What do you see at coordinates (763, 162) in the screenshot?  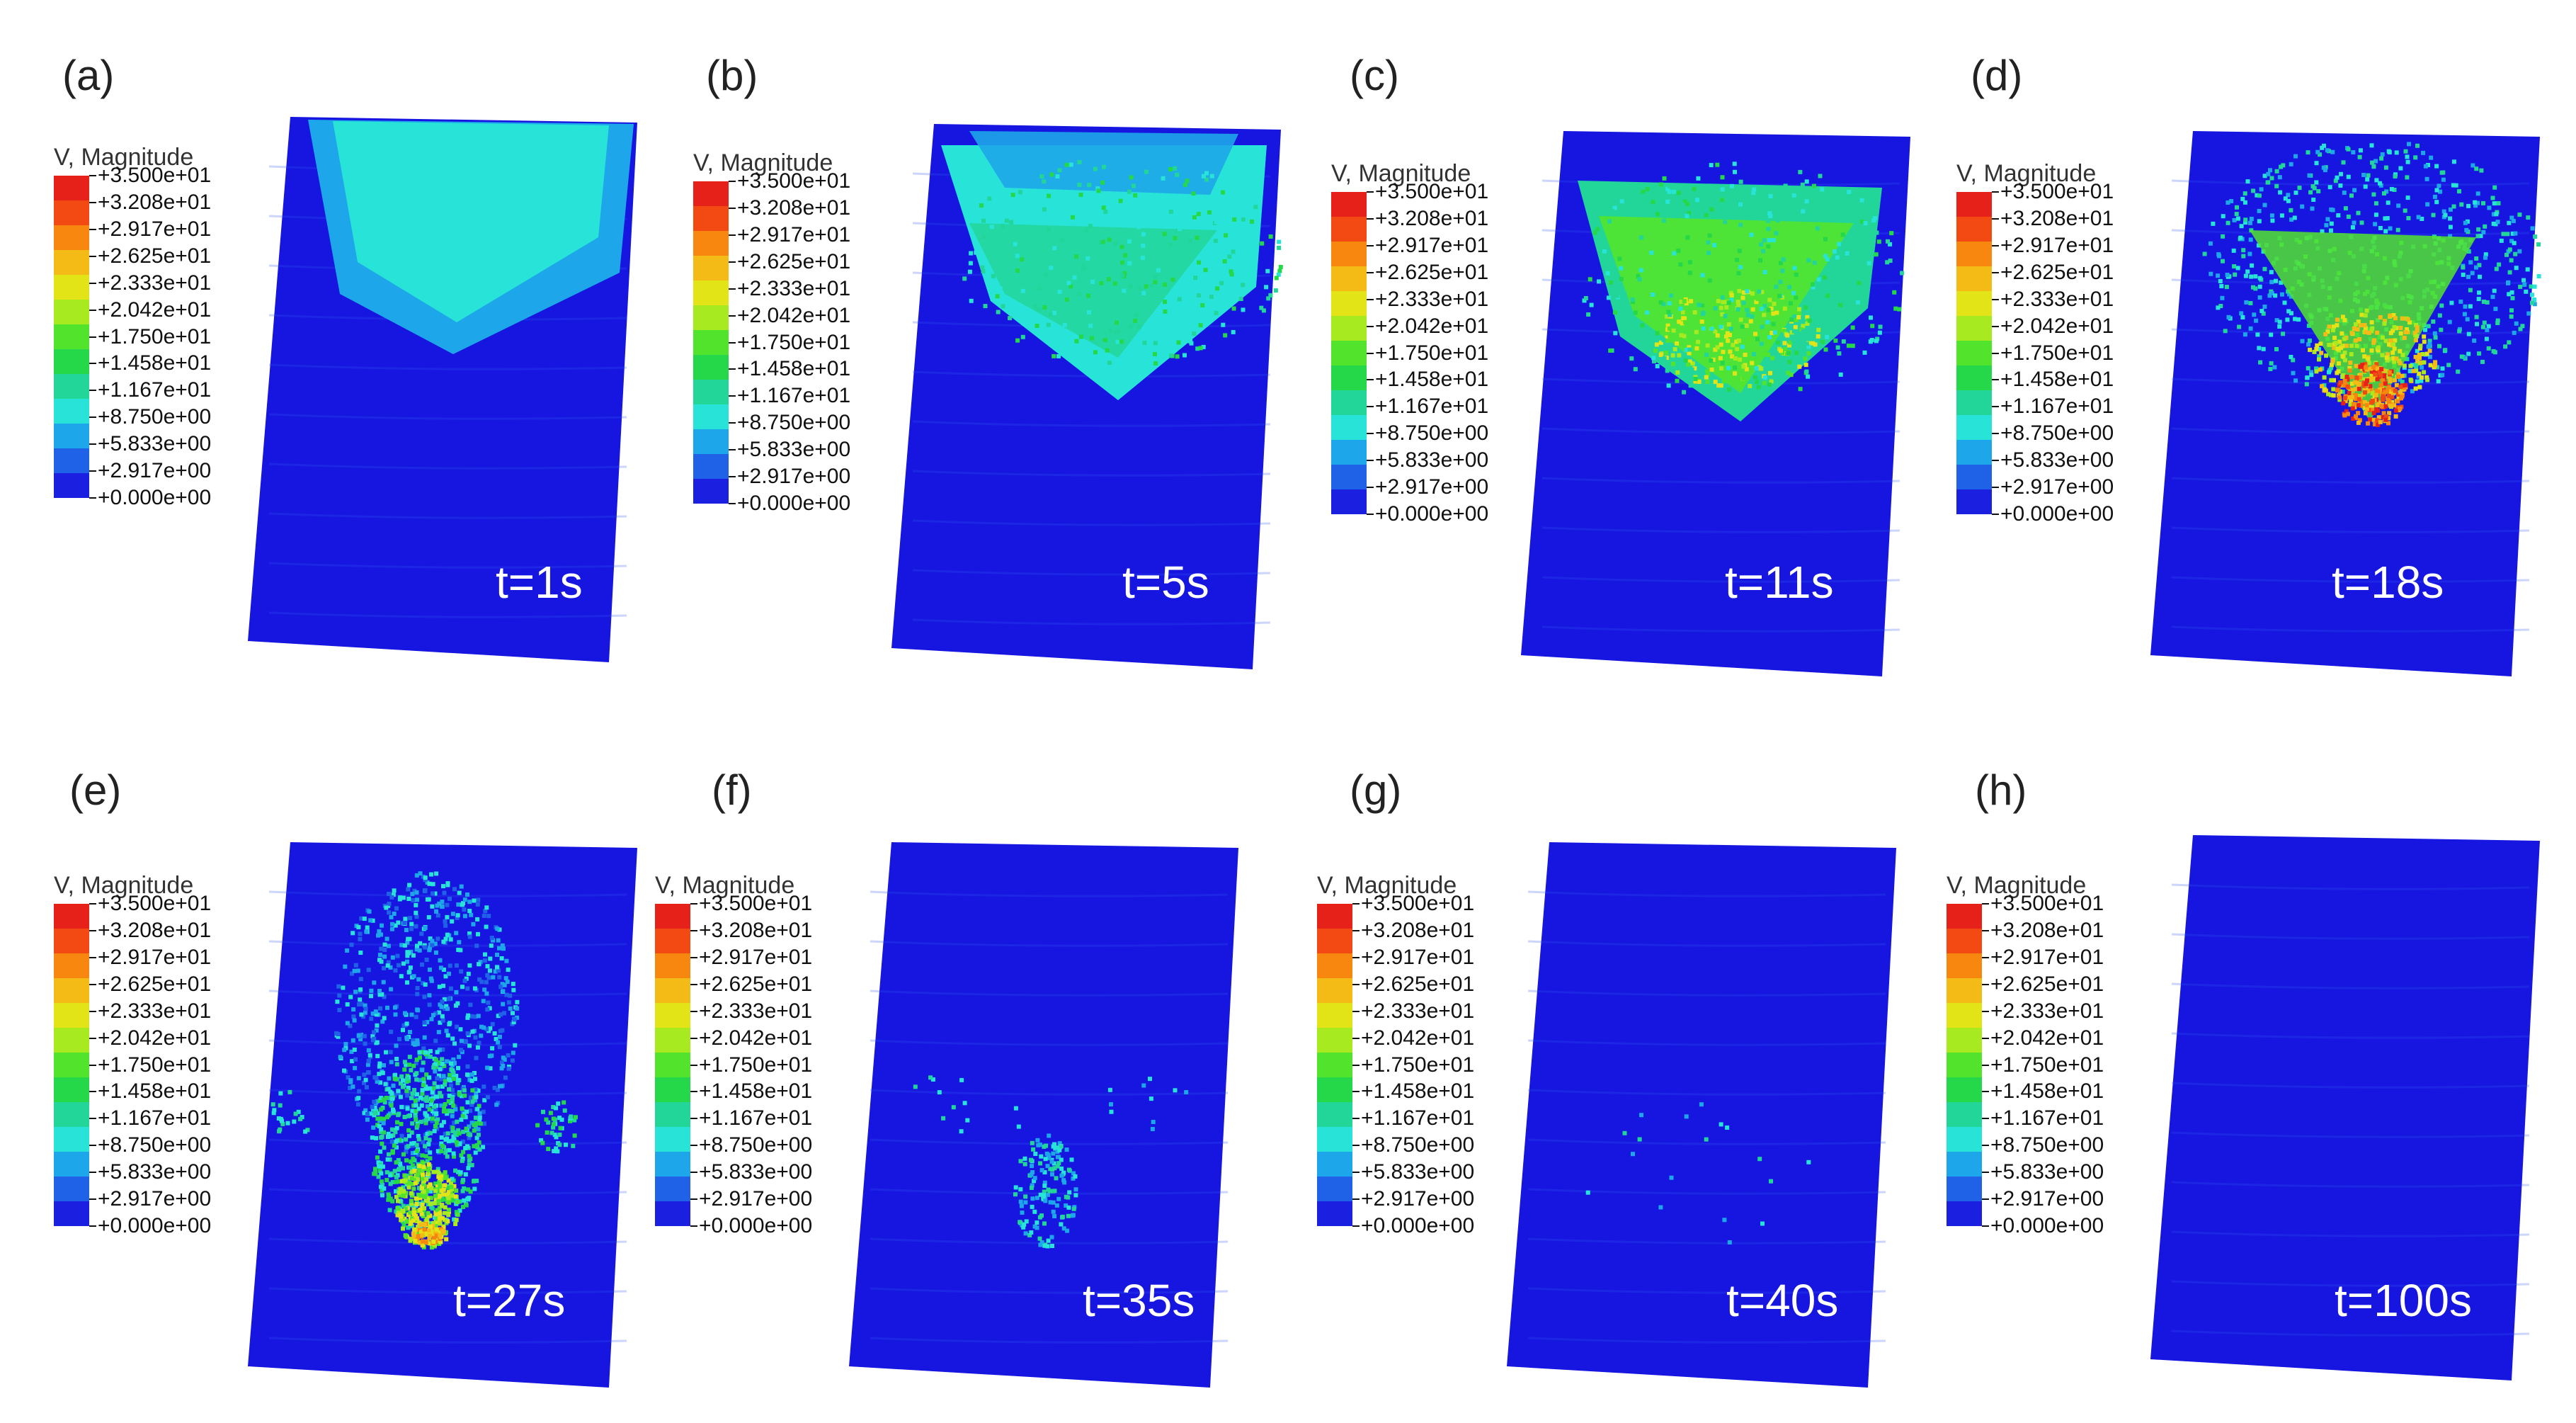 I see `legend-title: V, Magnitude` at bounding box center [763, 162].